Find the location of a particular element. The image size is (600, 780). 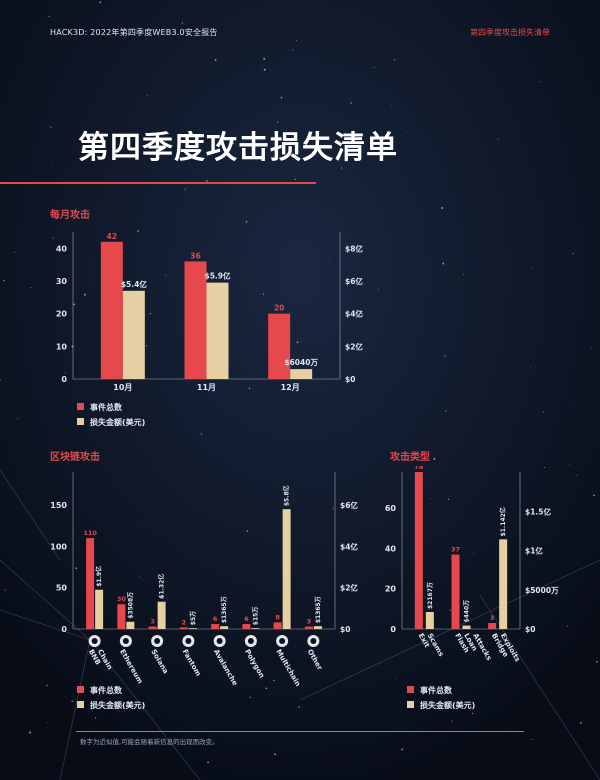

fantom-icon is located at coordinates (188, 641).